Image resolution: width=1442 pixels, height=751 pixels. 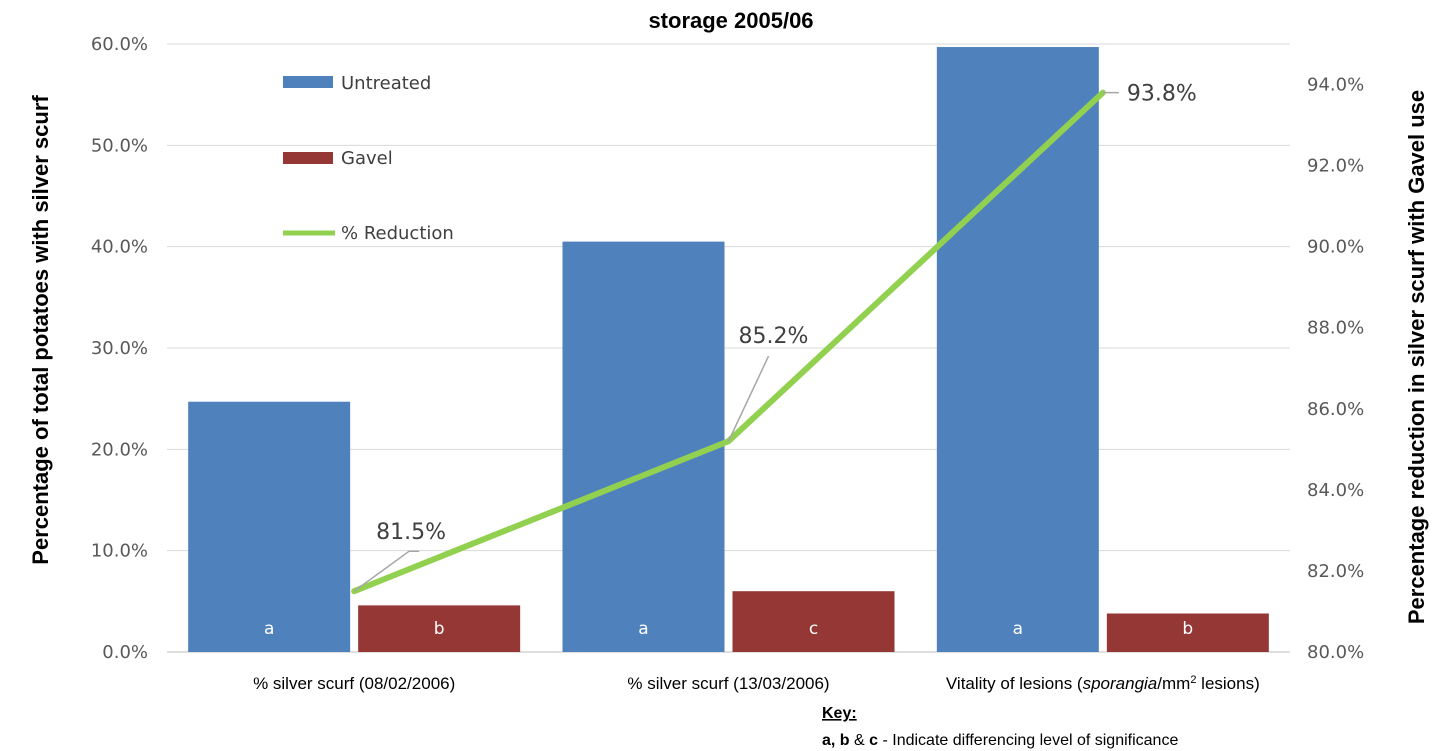 What do you see at coordinates (119, 449) in the screenshot?
I see `y-tick-label: 20.0%` at bounding box center [119, 449].